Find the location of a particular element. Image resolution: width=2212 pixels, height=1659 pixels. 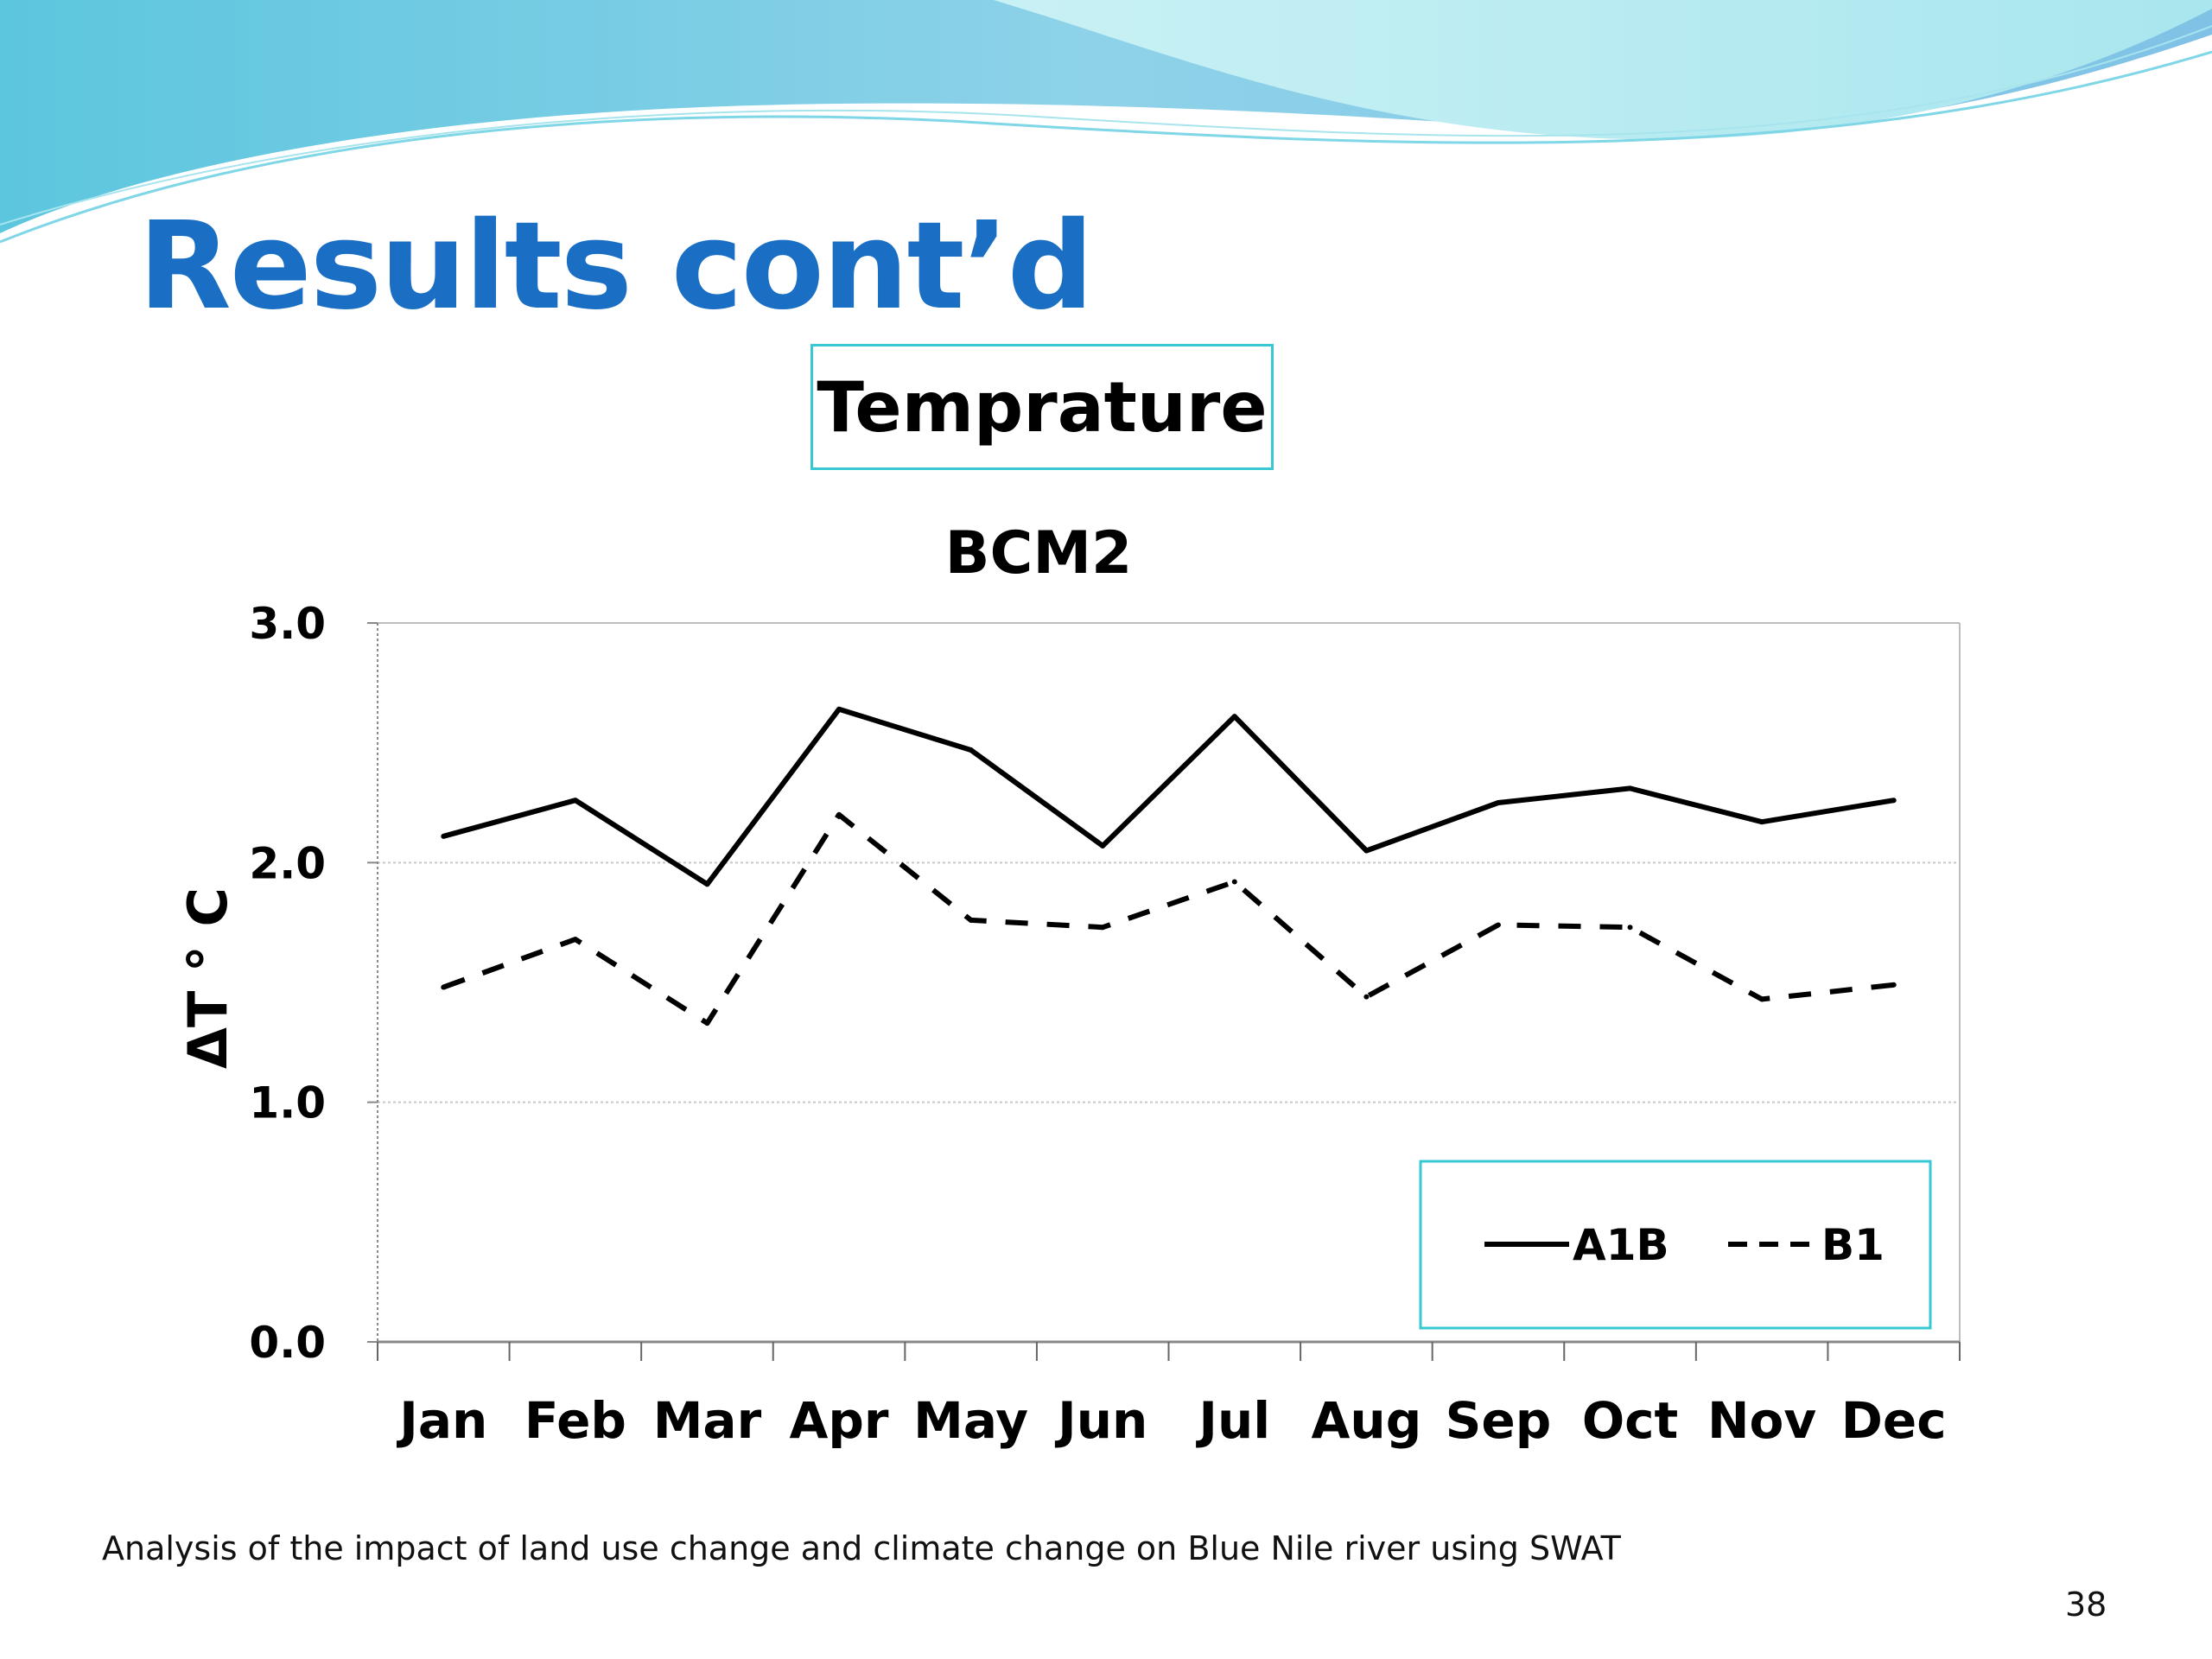

slide-title: Results cont’d is located at coordinates (616, 266).